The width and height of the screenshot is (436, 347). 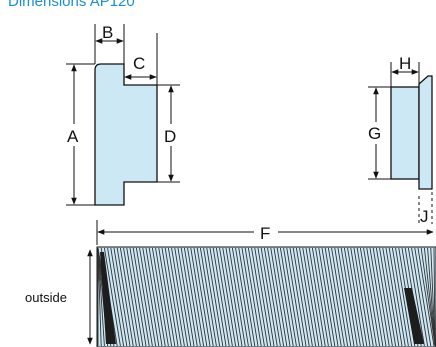 I want to click on label-h: H, so click(x=405, y=63).